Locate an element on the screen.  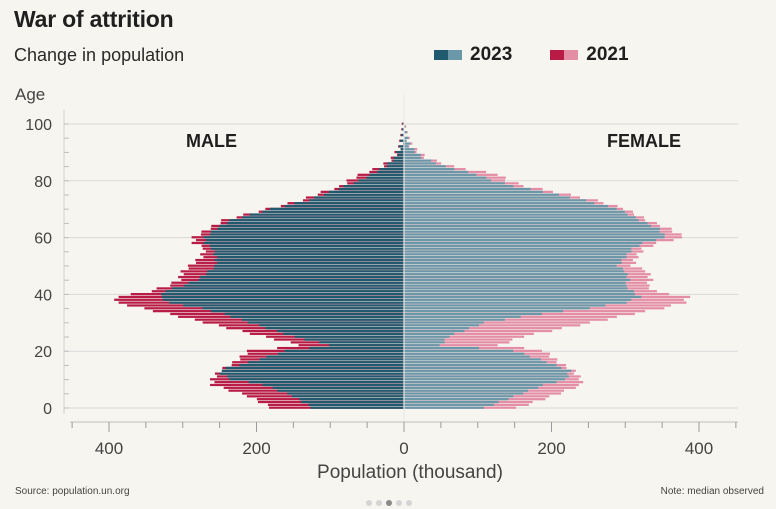
x-tick-label: 200 is located at coordinates (551, 448).